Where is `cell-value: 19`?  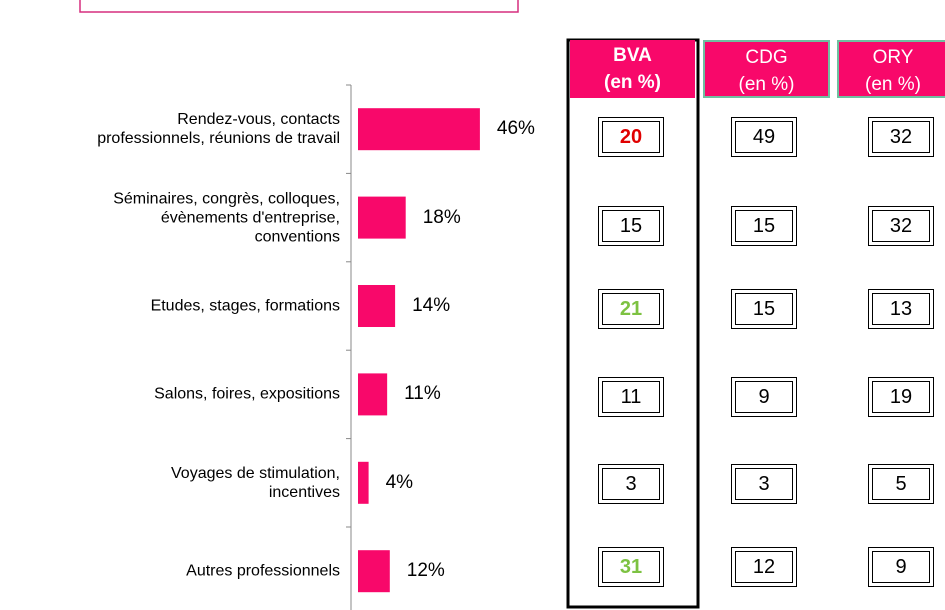 cell-value: 19 is located at coordinates (901, 397).